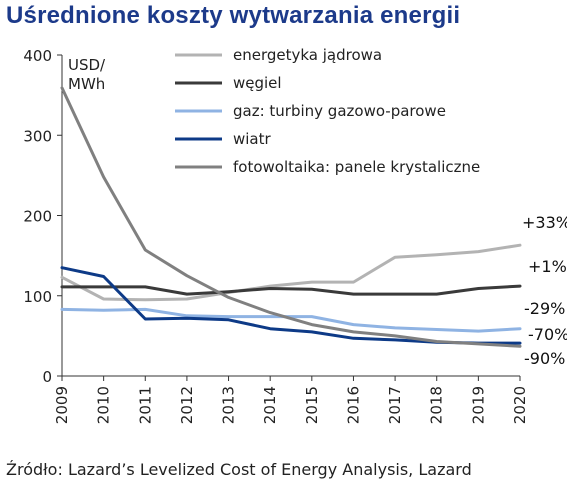 Image resolution: width=567 pixels, height=490 pixels. Describe the element at coordinates (544, 222) in the screenshot. I see `change-annotation: +33%` at that location.